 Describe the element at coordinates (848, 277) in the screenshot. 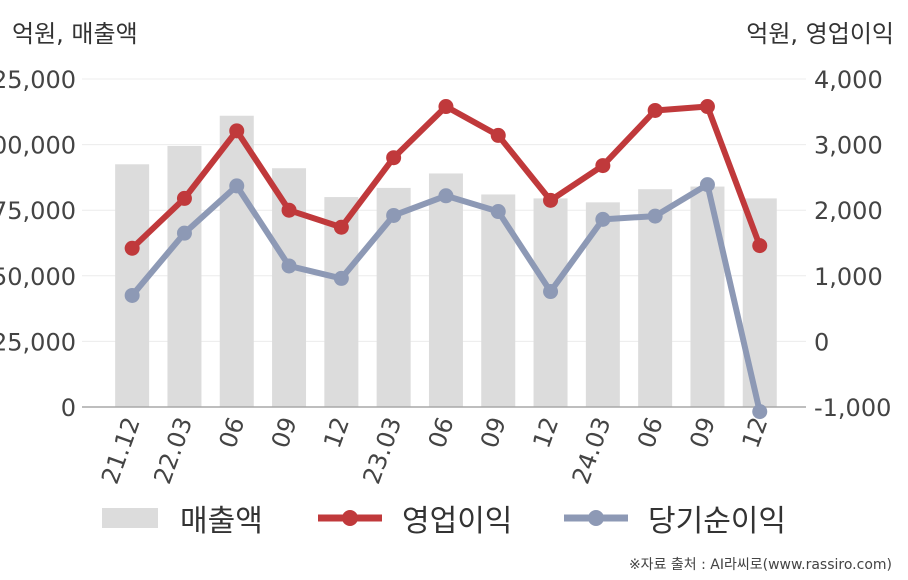

I see `right-tick-label-2: 1,000` at that location.